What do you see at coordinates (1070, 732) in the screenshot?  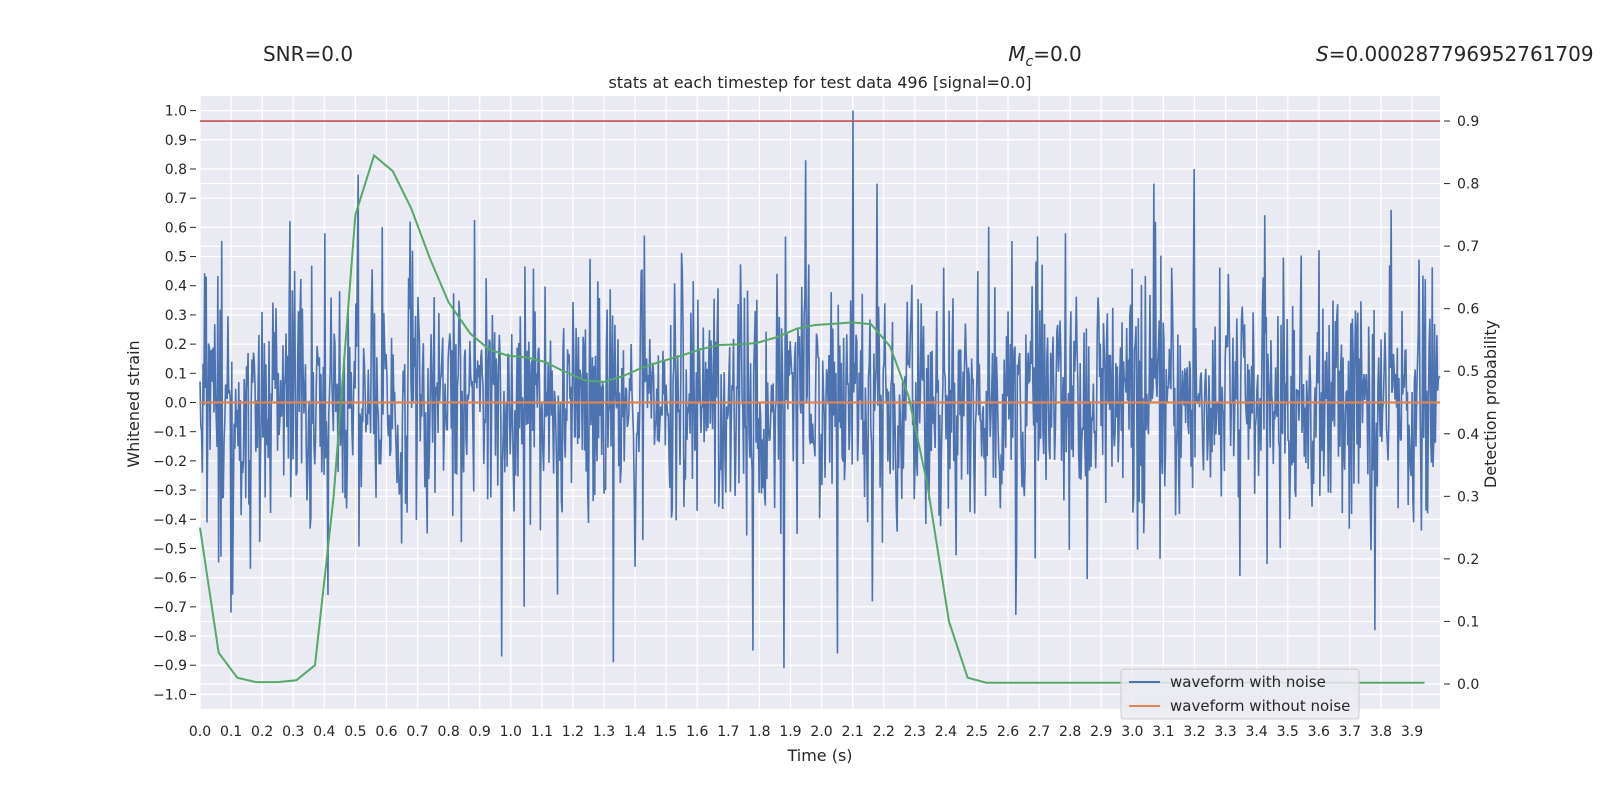 I see `x-tick-label: 2.8` at bounding box center [1070, 732].